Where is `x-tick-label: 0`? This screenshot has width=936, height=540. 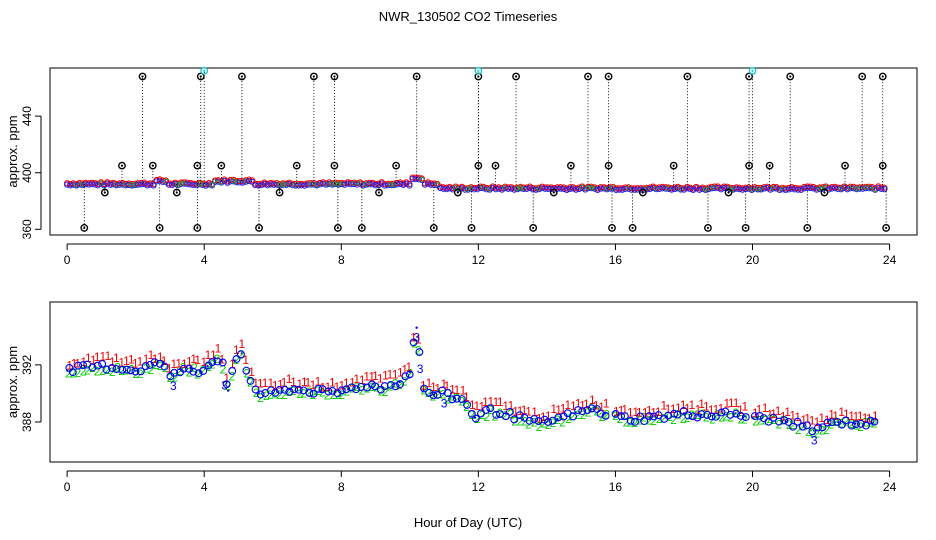 x-tick-label: 0 is located at coordinates (67, 487).